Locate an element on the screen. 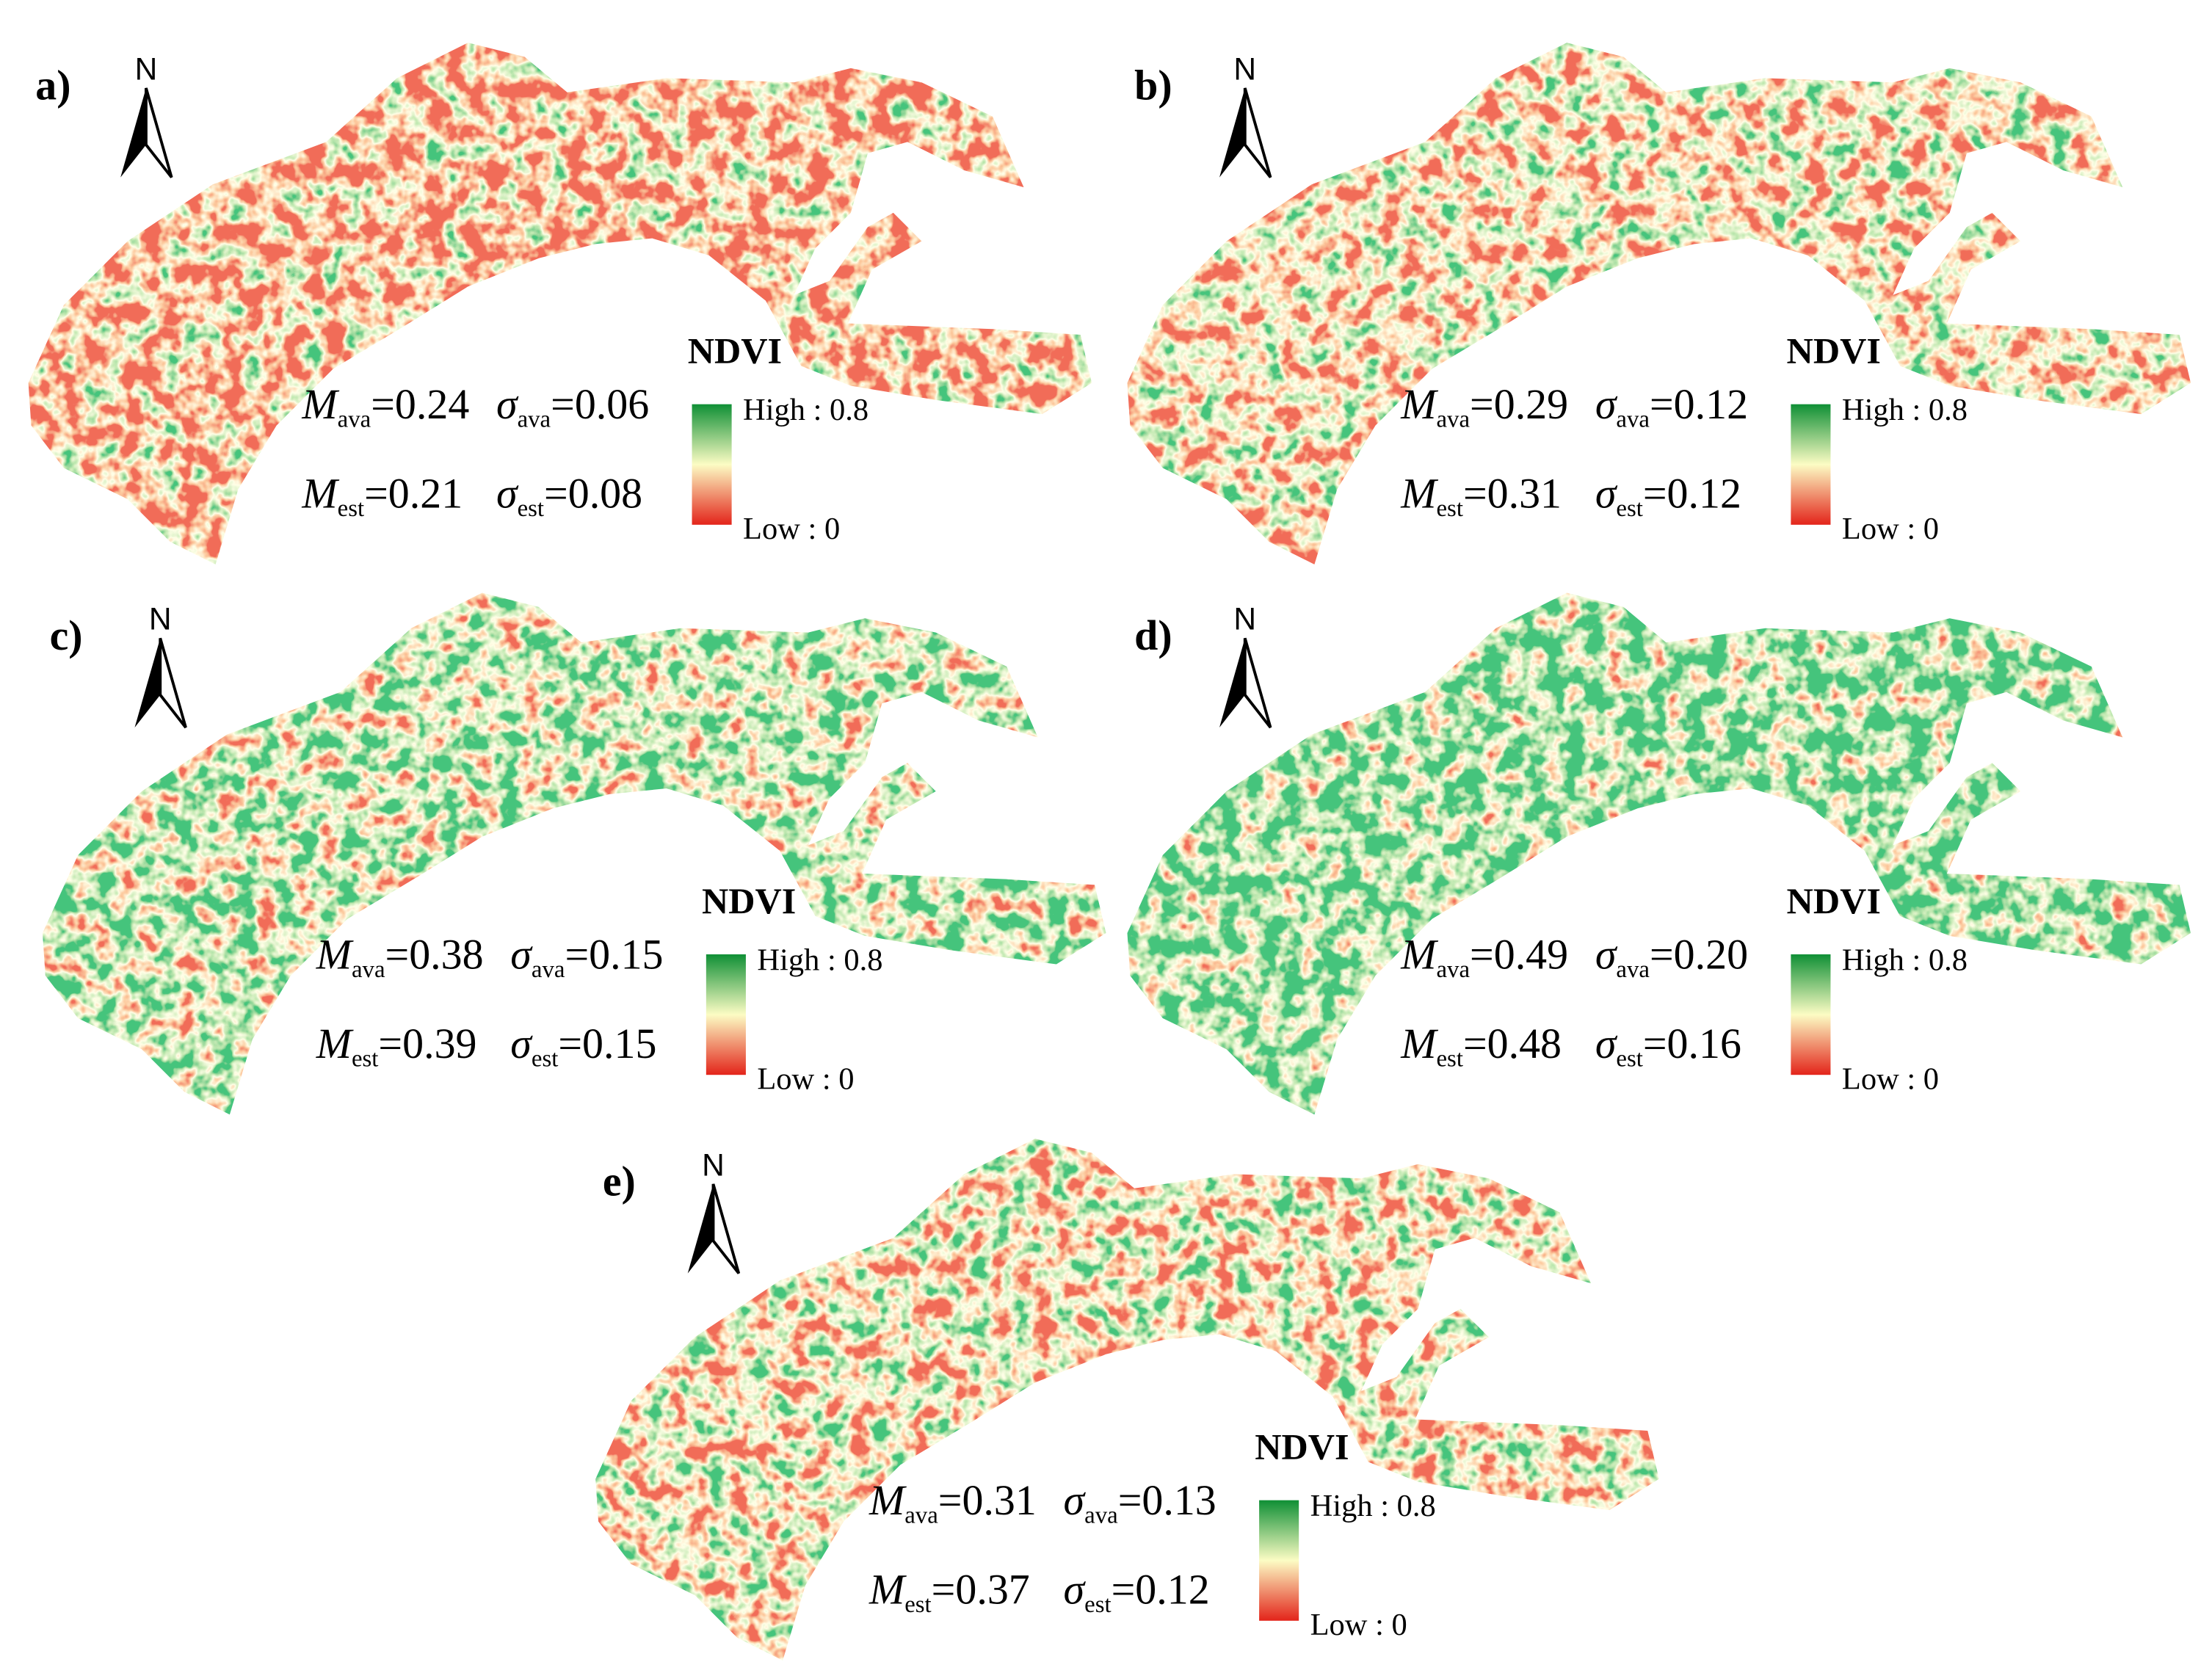 The image size is (2212, 1662). stat: σest=0.08 is located at coordinates (569, 496).